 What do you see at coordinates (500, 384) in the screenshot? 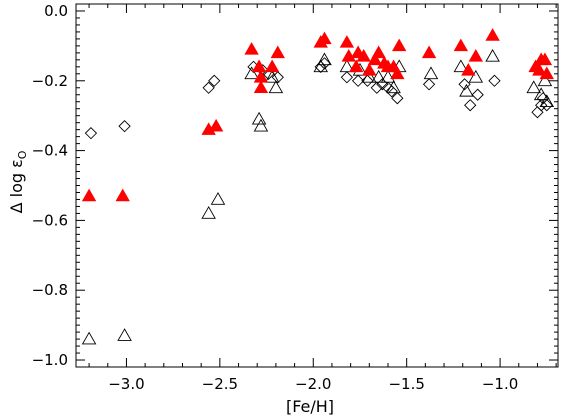
I see `x-tick-label: −1.0` at bounding box center [500, 384].